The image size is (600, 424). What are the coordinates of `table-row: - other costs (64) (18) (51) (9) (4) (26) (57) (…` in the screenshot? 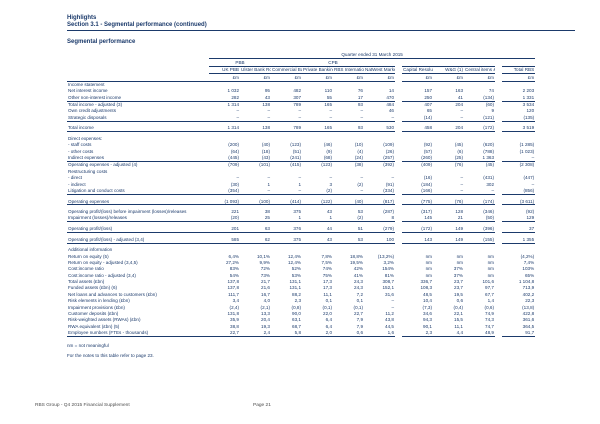 It's located at (301, 151).